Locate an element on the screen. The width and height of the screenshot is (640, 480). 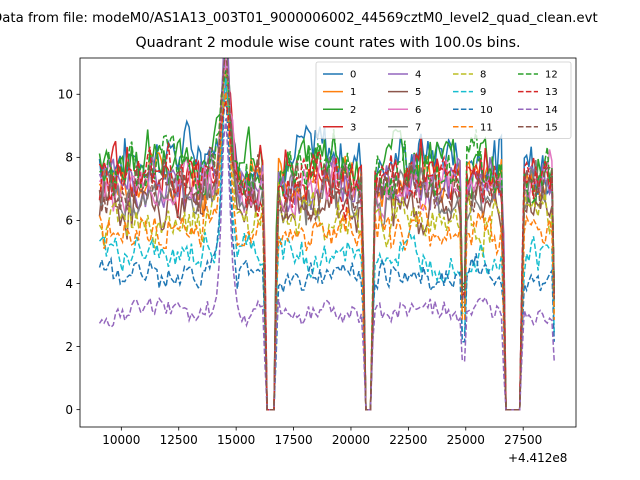
x-axis: 10000 12500 15000 17500 20000 22500 25000 27500 is located at coordinates (322, 437).